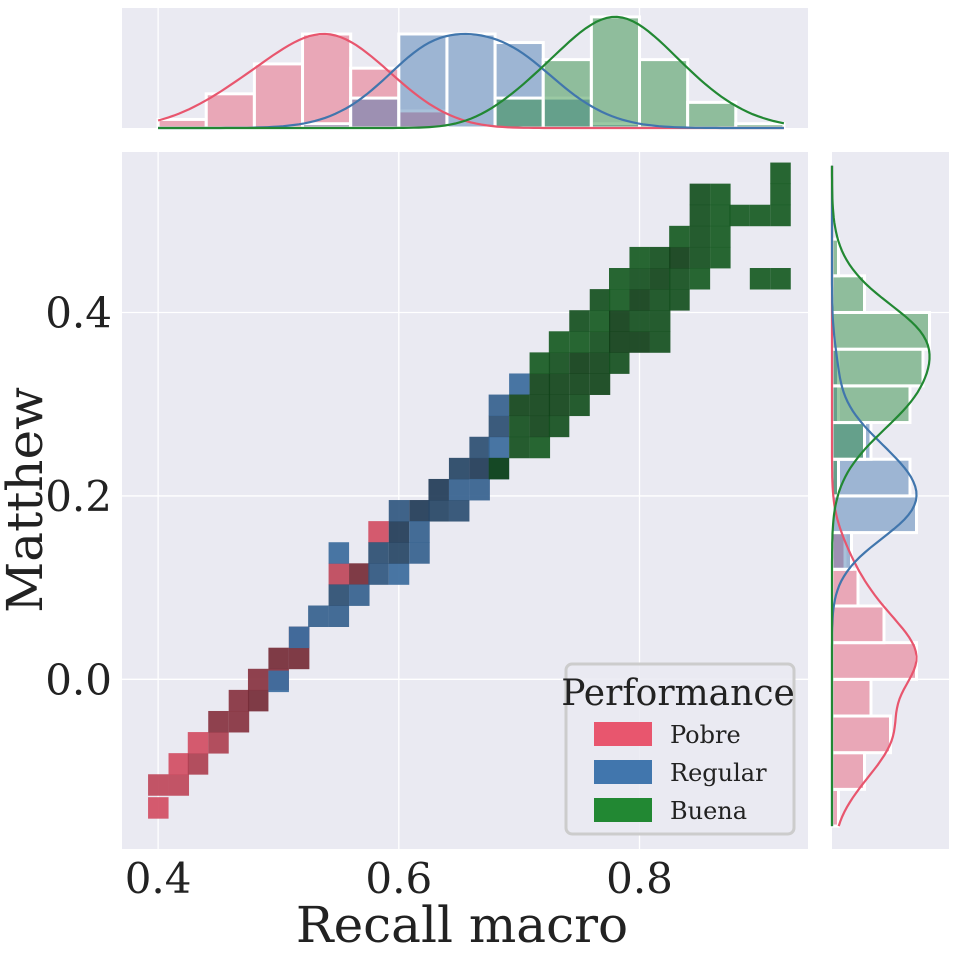 This screenshot has height=957, width=957. What do you see at coordinates (708, 811) in the screenshot?
I see `legend-label-buena: Buena` at bounding box center [708, 811].